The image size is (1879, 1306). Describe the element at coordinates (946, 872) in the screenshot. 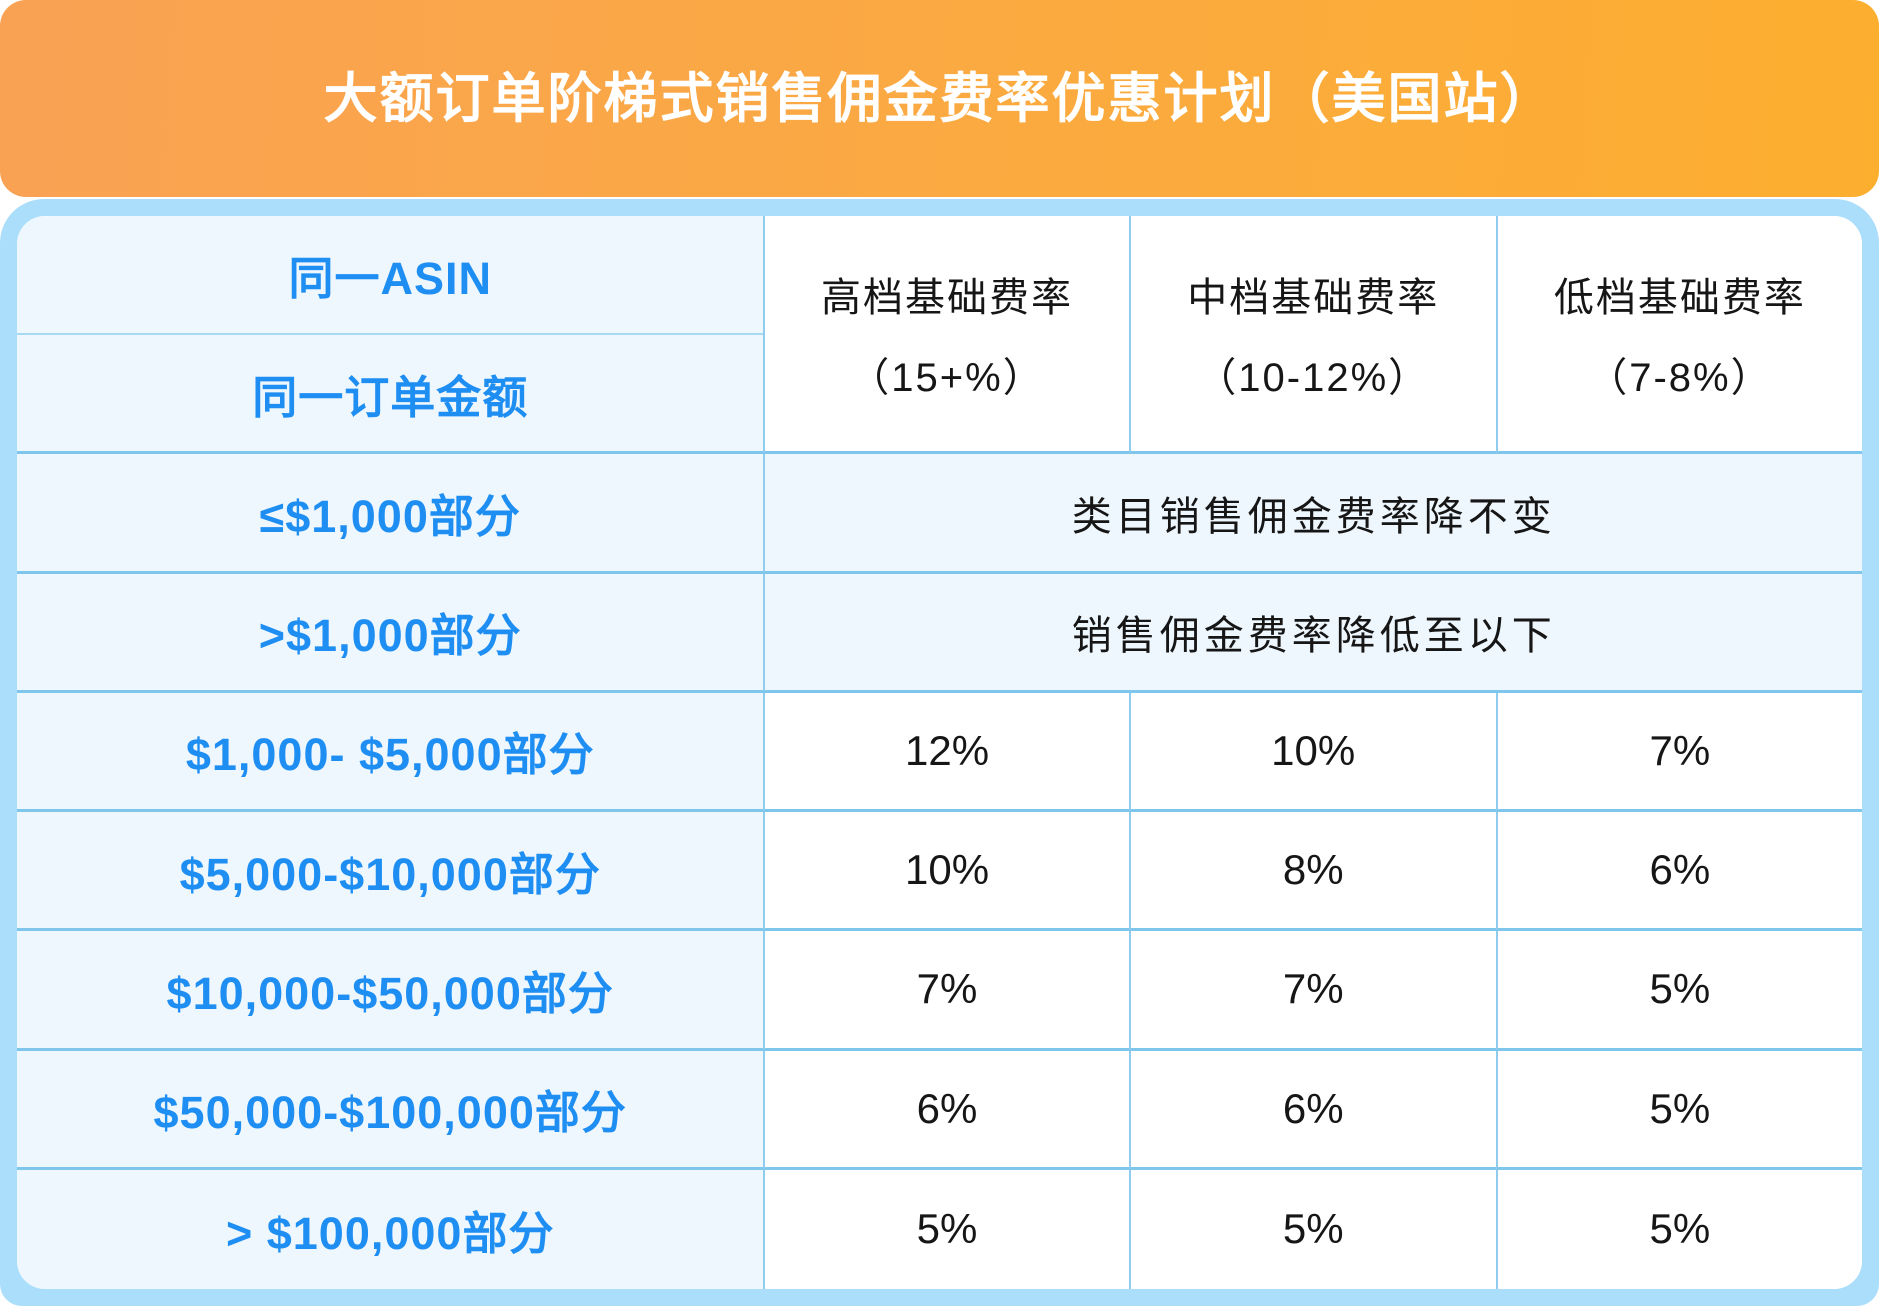

I see `rate-5000-10000-high: 10%` at that location.